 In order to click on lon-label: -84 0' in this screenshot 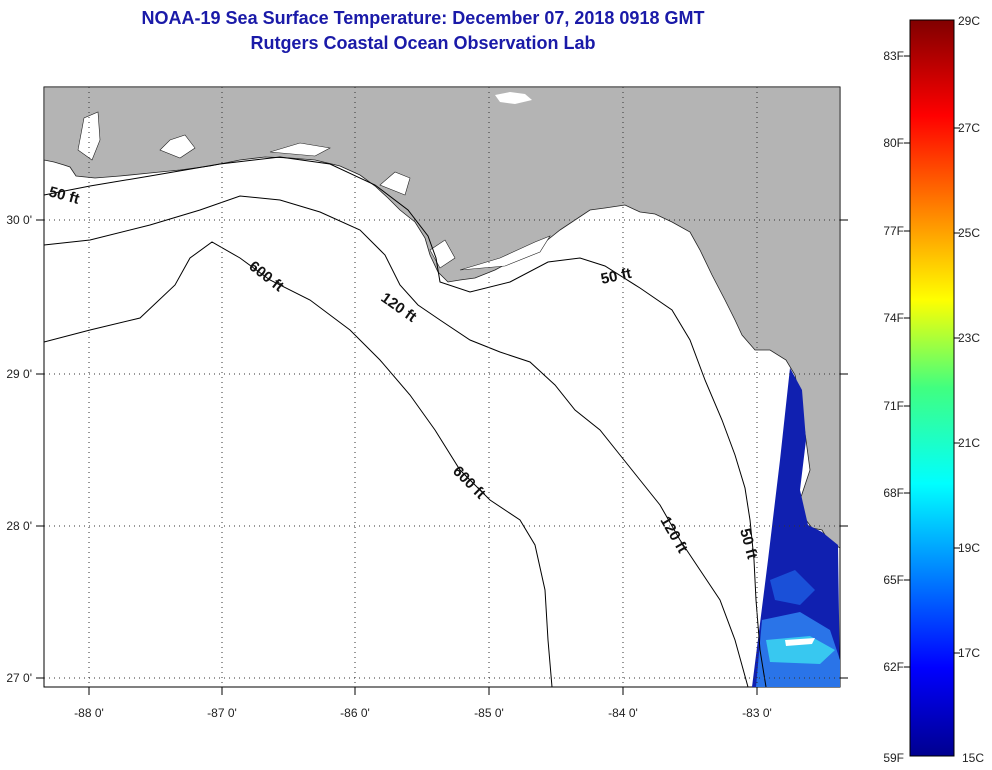, I will do `click(623, 713)`.